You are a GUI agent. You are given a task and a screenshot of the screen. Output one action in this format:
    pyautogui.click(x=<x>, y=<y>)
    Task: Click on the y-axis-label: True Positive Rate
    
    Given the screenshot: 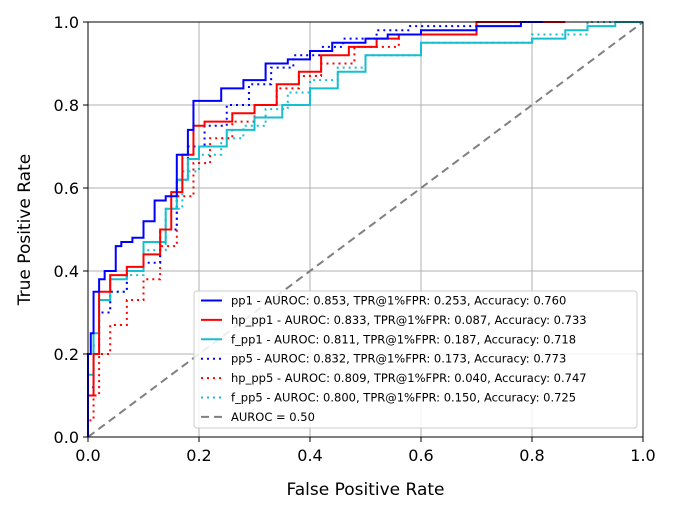 What is the action you would take?
    pyautogui.click(x=25, y=230)
    